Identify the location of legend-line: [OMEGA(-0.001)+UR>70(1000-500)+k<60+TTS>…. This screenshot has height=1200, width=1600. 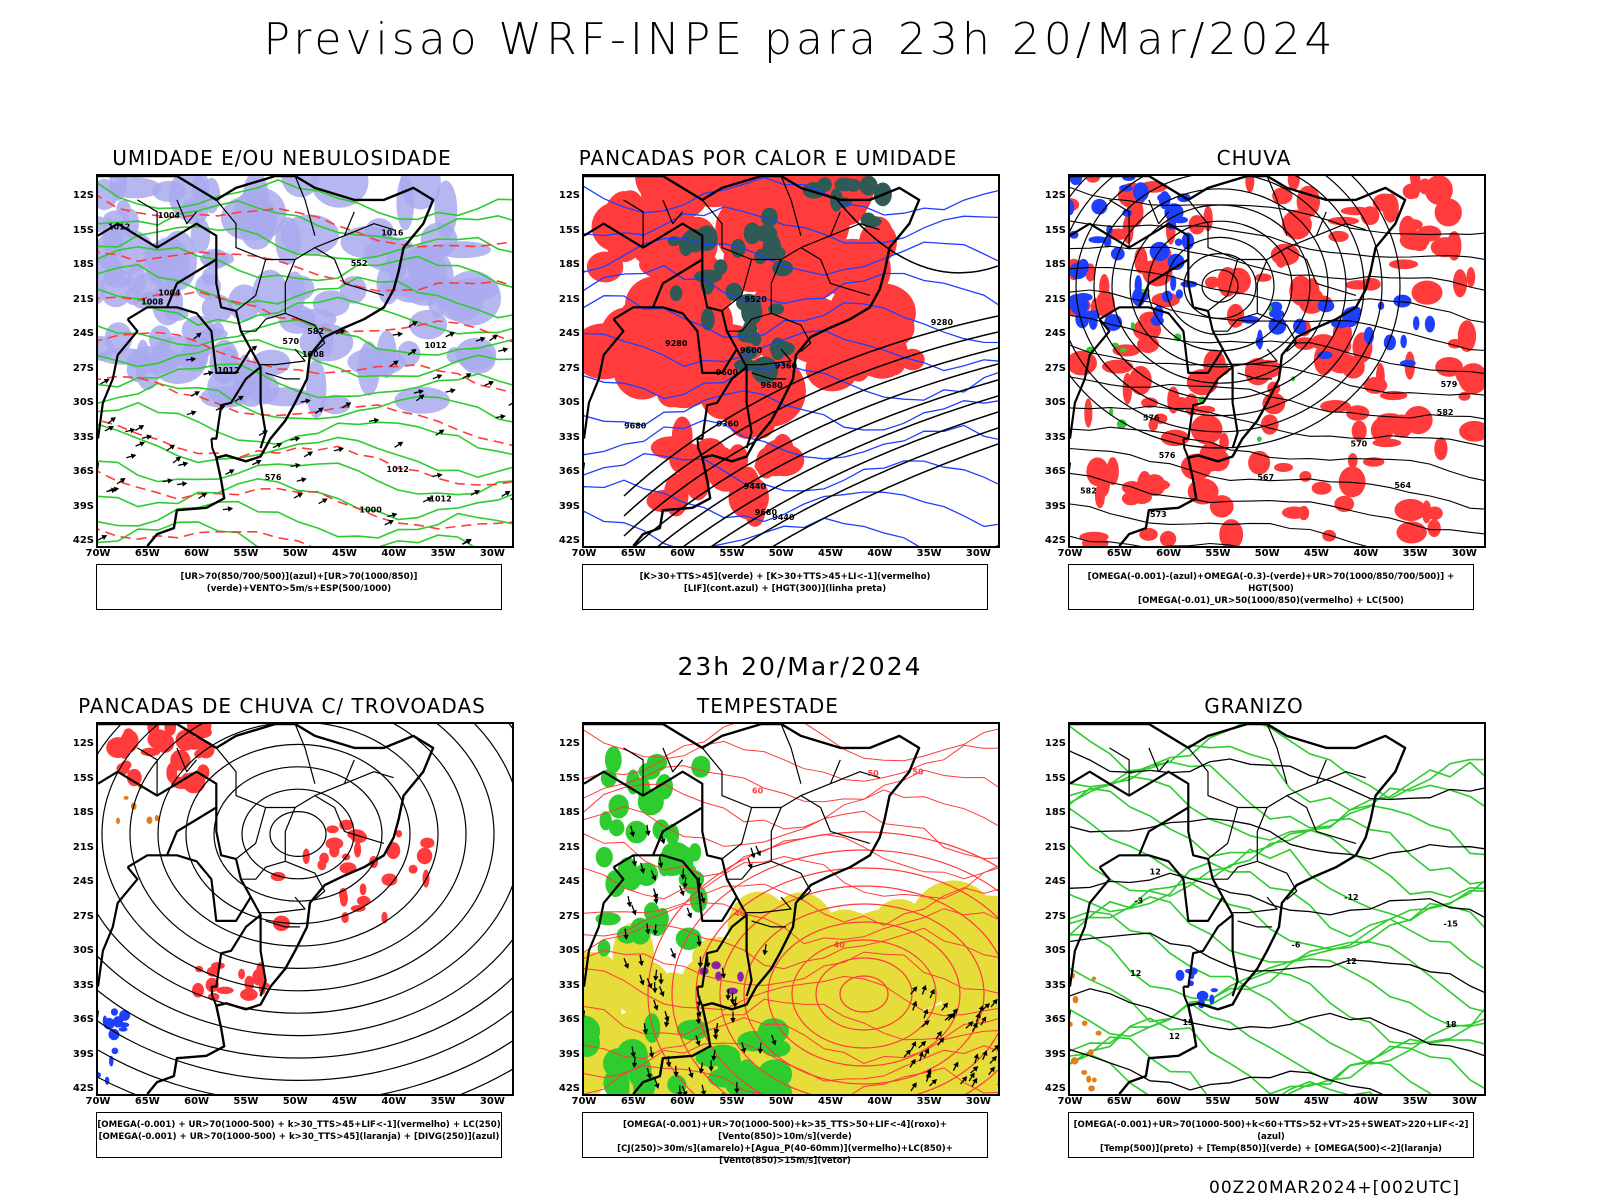
(1271, 1131).